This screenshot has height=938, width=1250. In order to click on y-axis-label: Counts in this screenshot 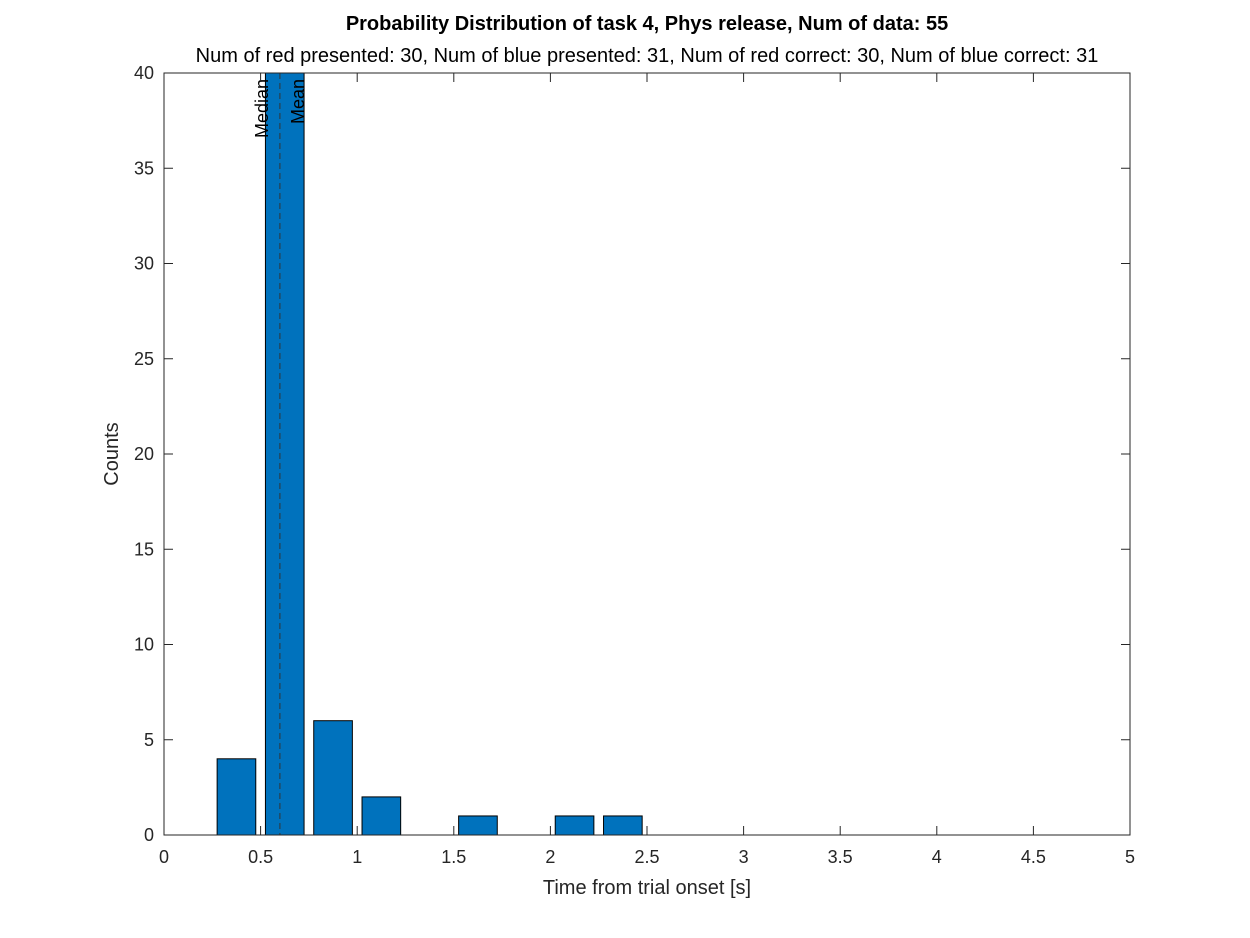, I will do `click(112, 453)`.